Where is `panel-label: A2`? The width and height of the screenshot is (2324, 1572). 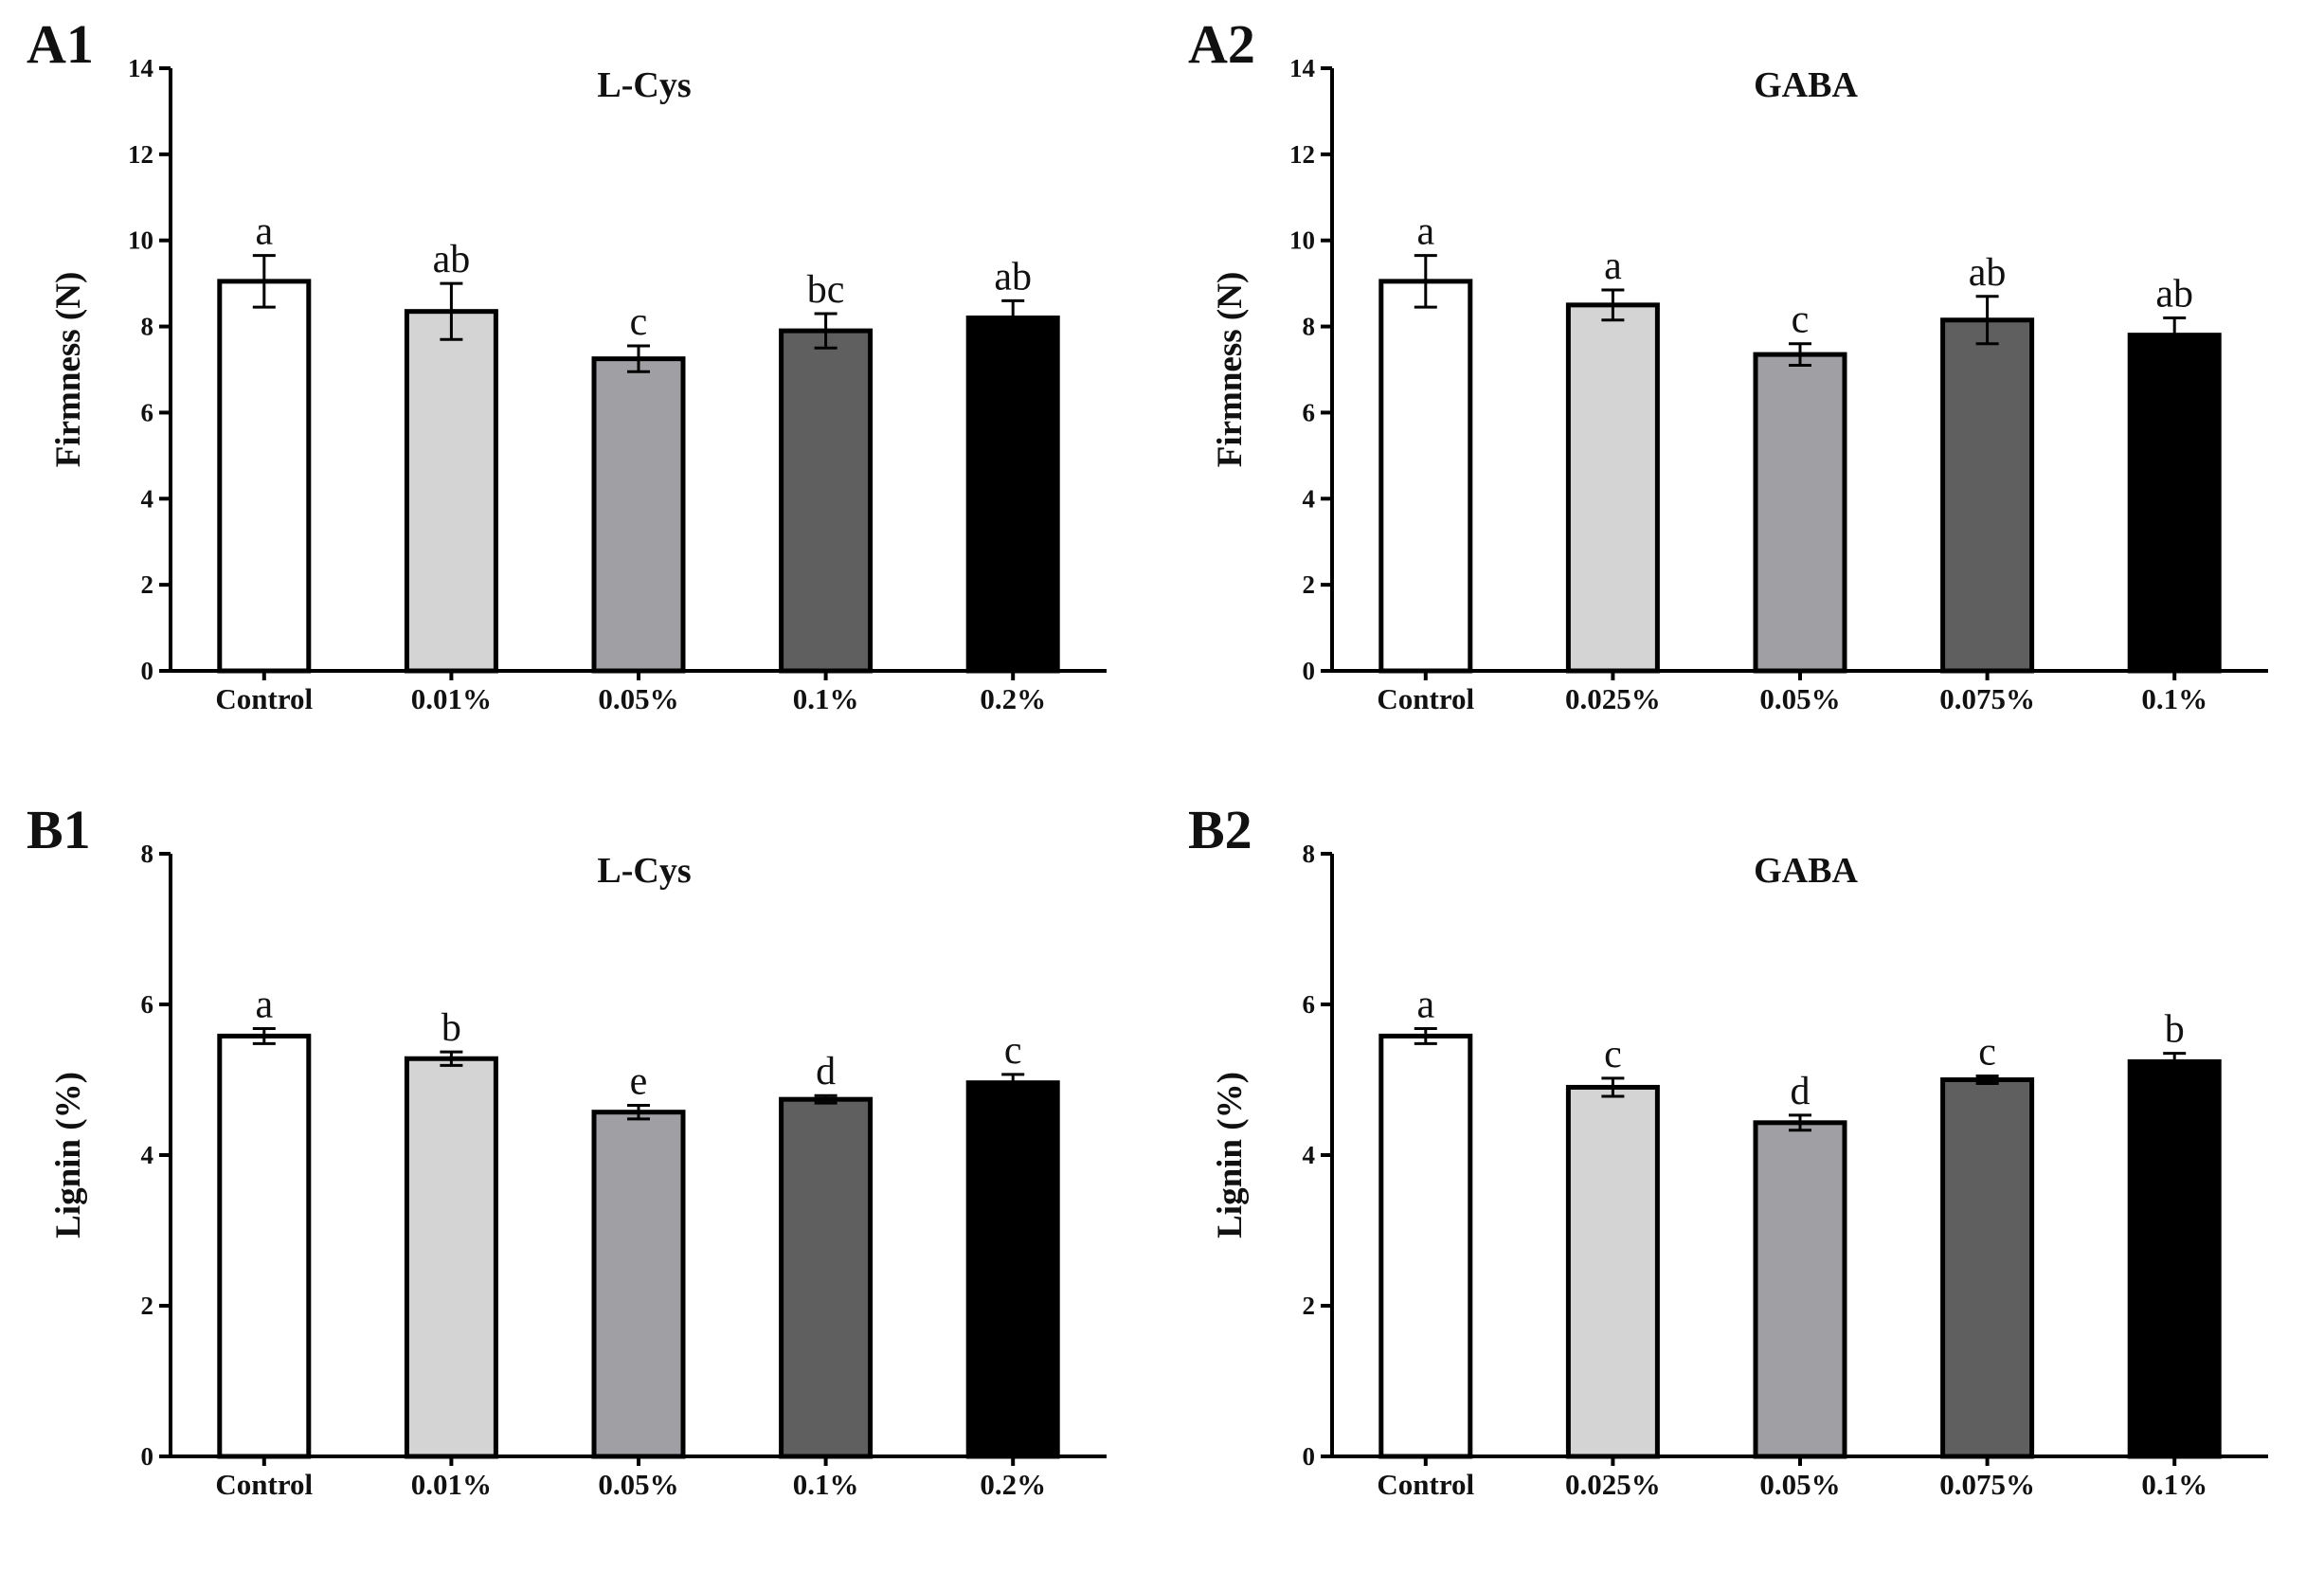
panel-label: A2 is located at coordinates (1221, 44).